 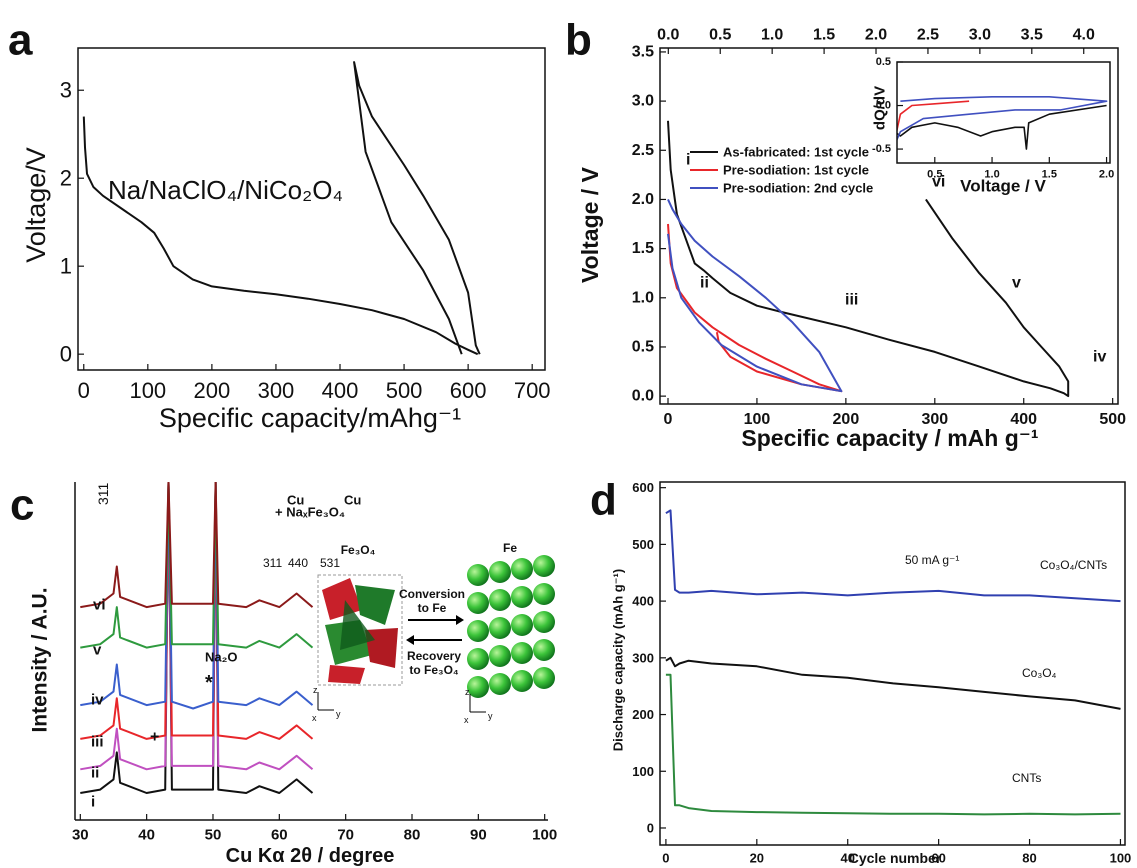 I want to click on y-tick-label: 100, so click(x=643, y=771).